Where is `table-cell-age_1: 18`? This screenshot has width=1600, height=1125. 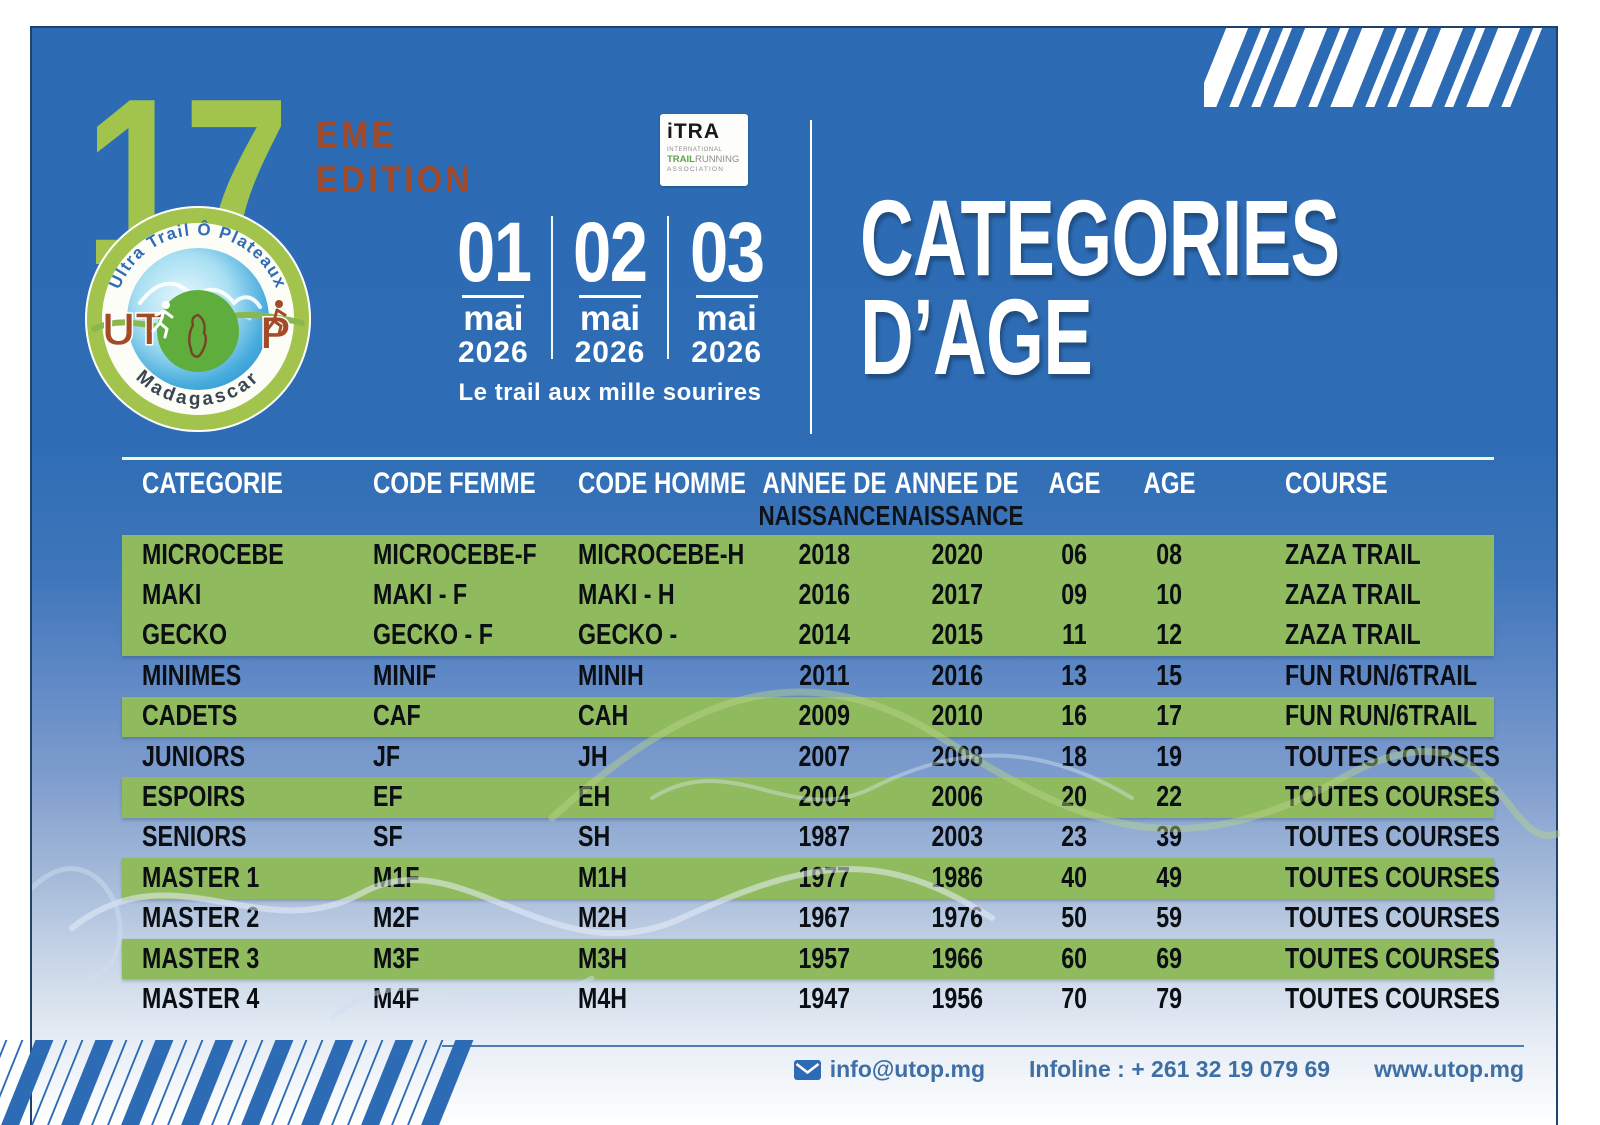 table-cell-age_1: 18 is located at coordinates (1074, 757).